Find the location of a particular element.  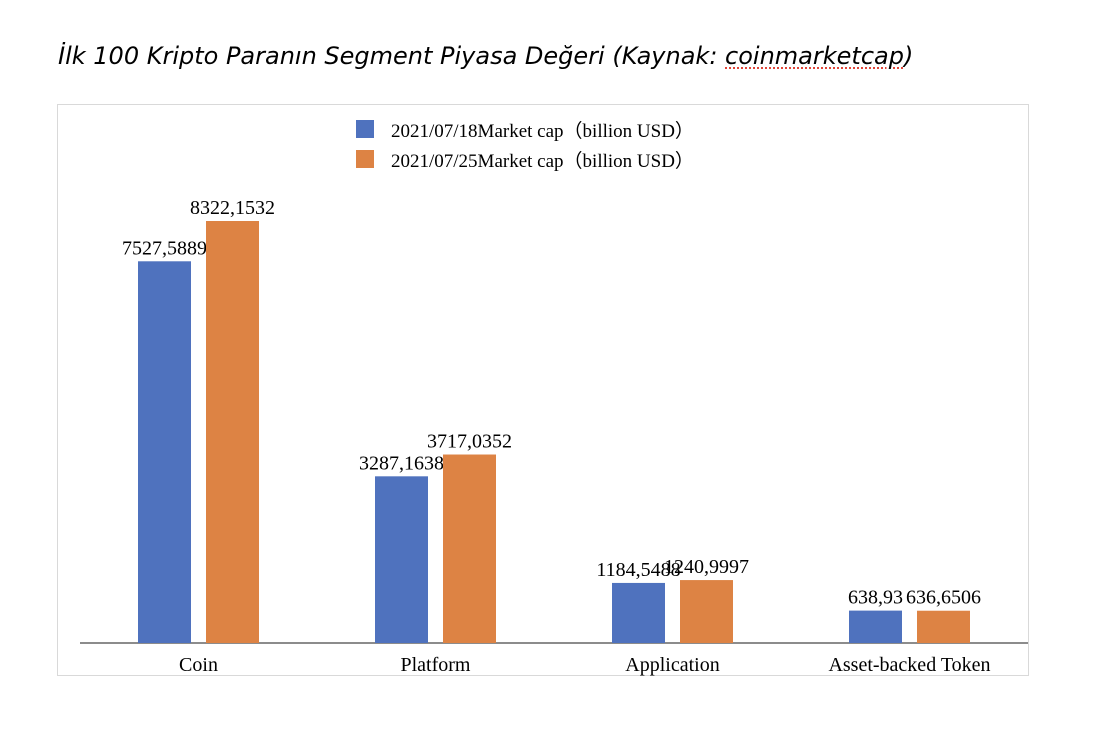

bar-series-2-asset-backed-token is located at coordinates (943, 626).